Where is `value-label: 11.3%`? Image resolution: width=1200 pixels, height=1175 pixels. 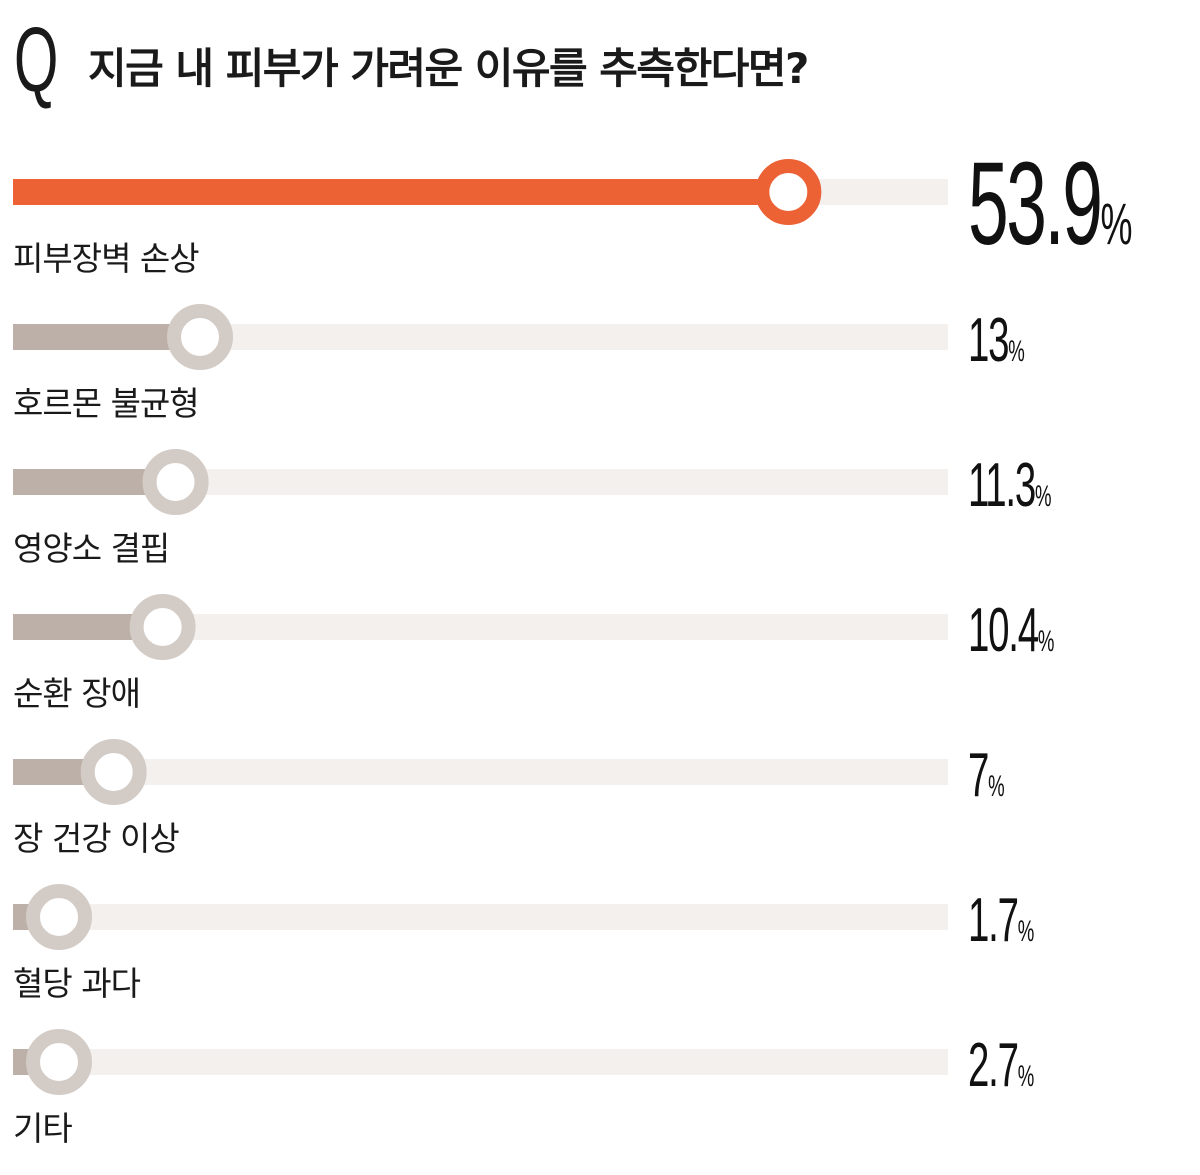
value-label: 11.3% is located at coordinates (1010, 485).